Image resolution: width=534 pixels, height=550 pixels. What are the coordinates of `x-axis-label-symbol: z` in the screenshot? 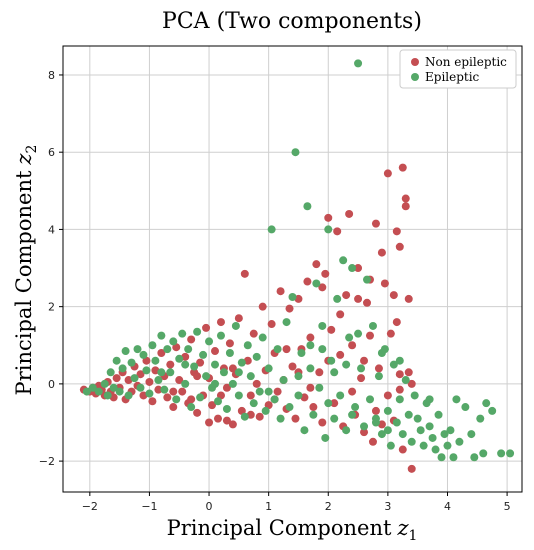 It's located at (402, 528).